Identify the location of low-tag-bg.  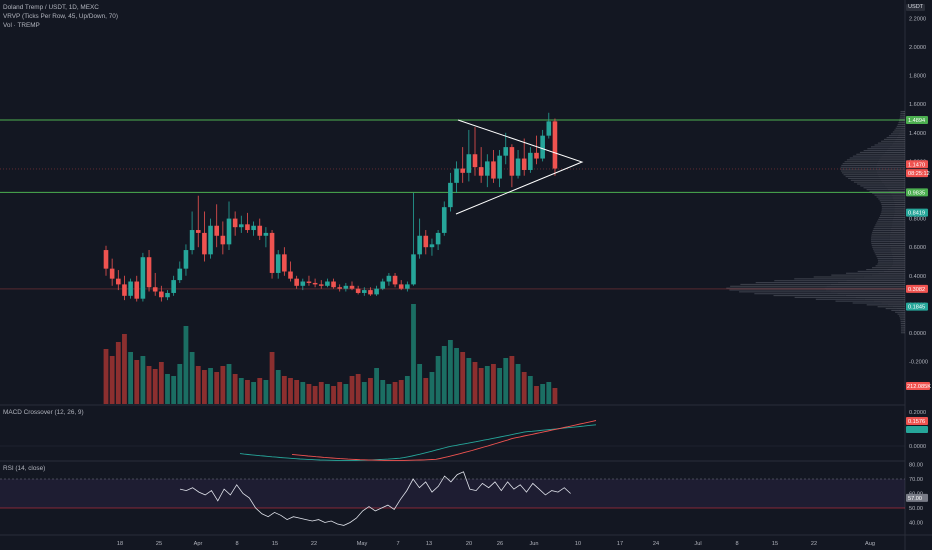
(917, 306).